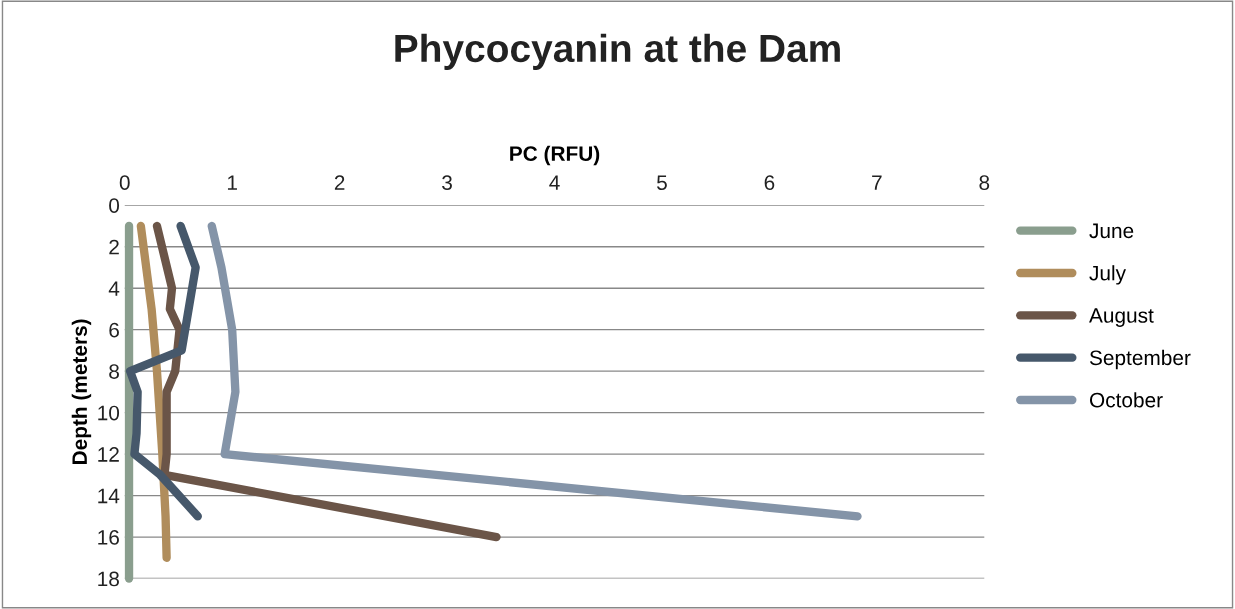  I want to click on y-tick-label: 16, so click(108, 537).